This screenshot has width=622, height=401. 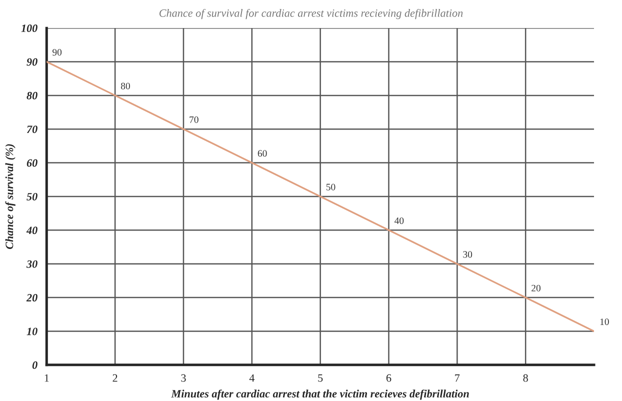 What do you see at coordinates (194, 119) in the screenshot?
I see `data-label: 70` at bounding box center [194, 119].